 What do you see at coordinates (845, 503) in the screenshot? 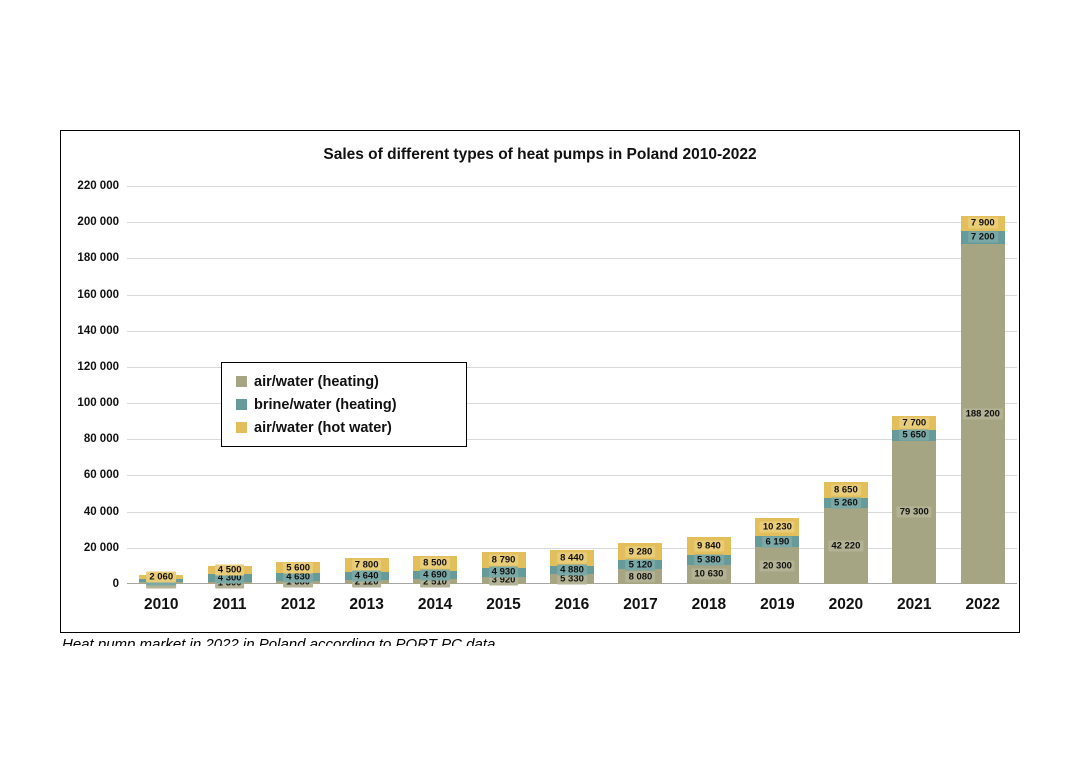
I see `bar-value-label: 5 260` at bounding box center [845, 503].